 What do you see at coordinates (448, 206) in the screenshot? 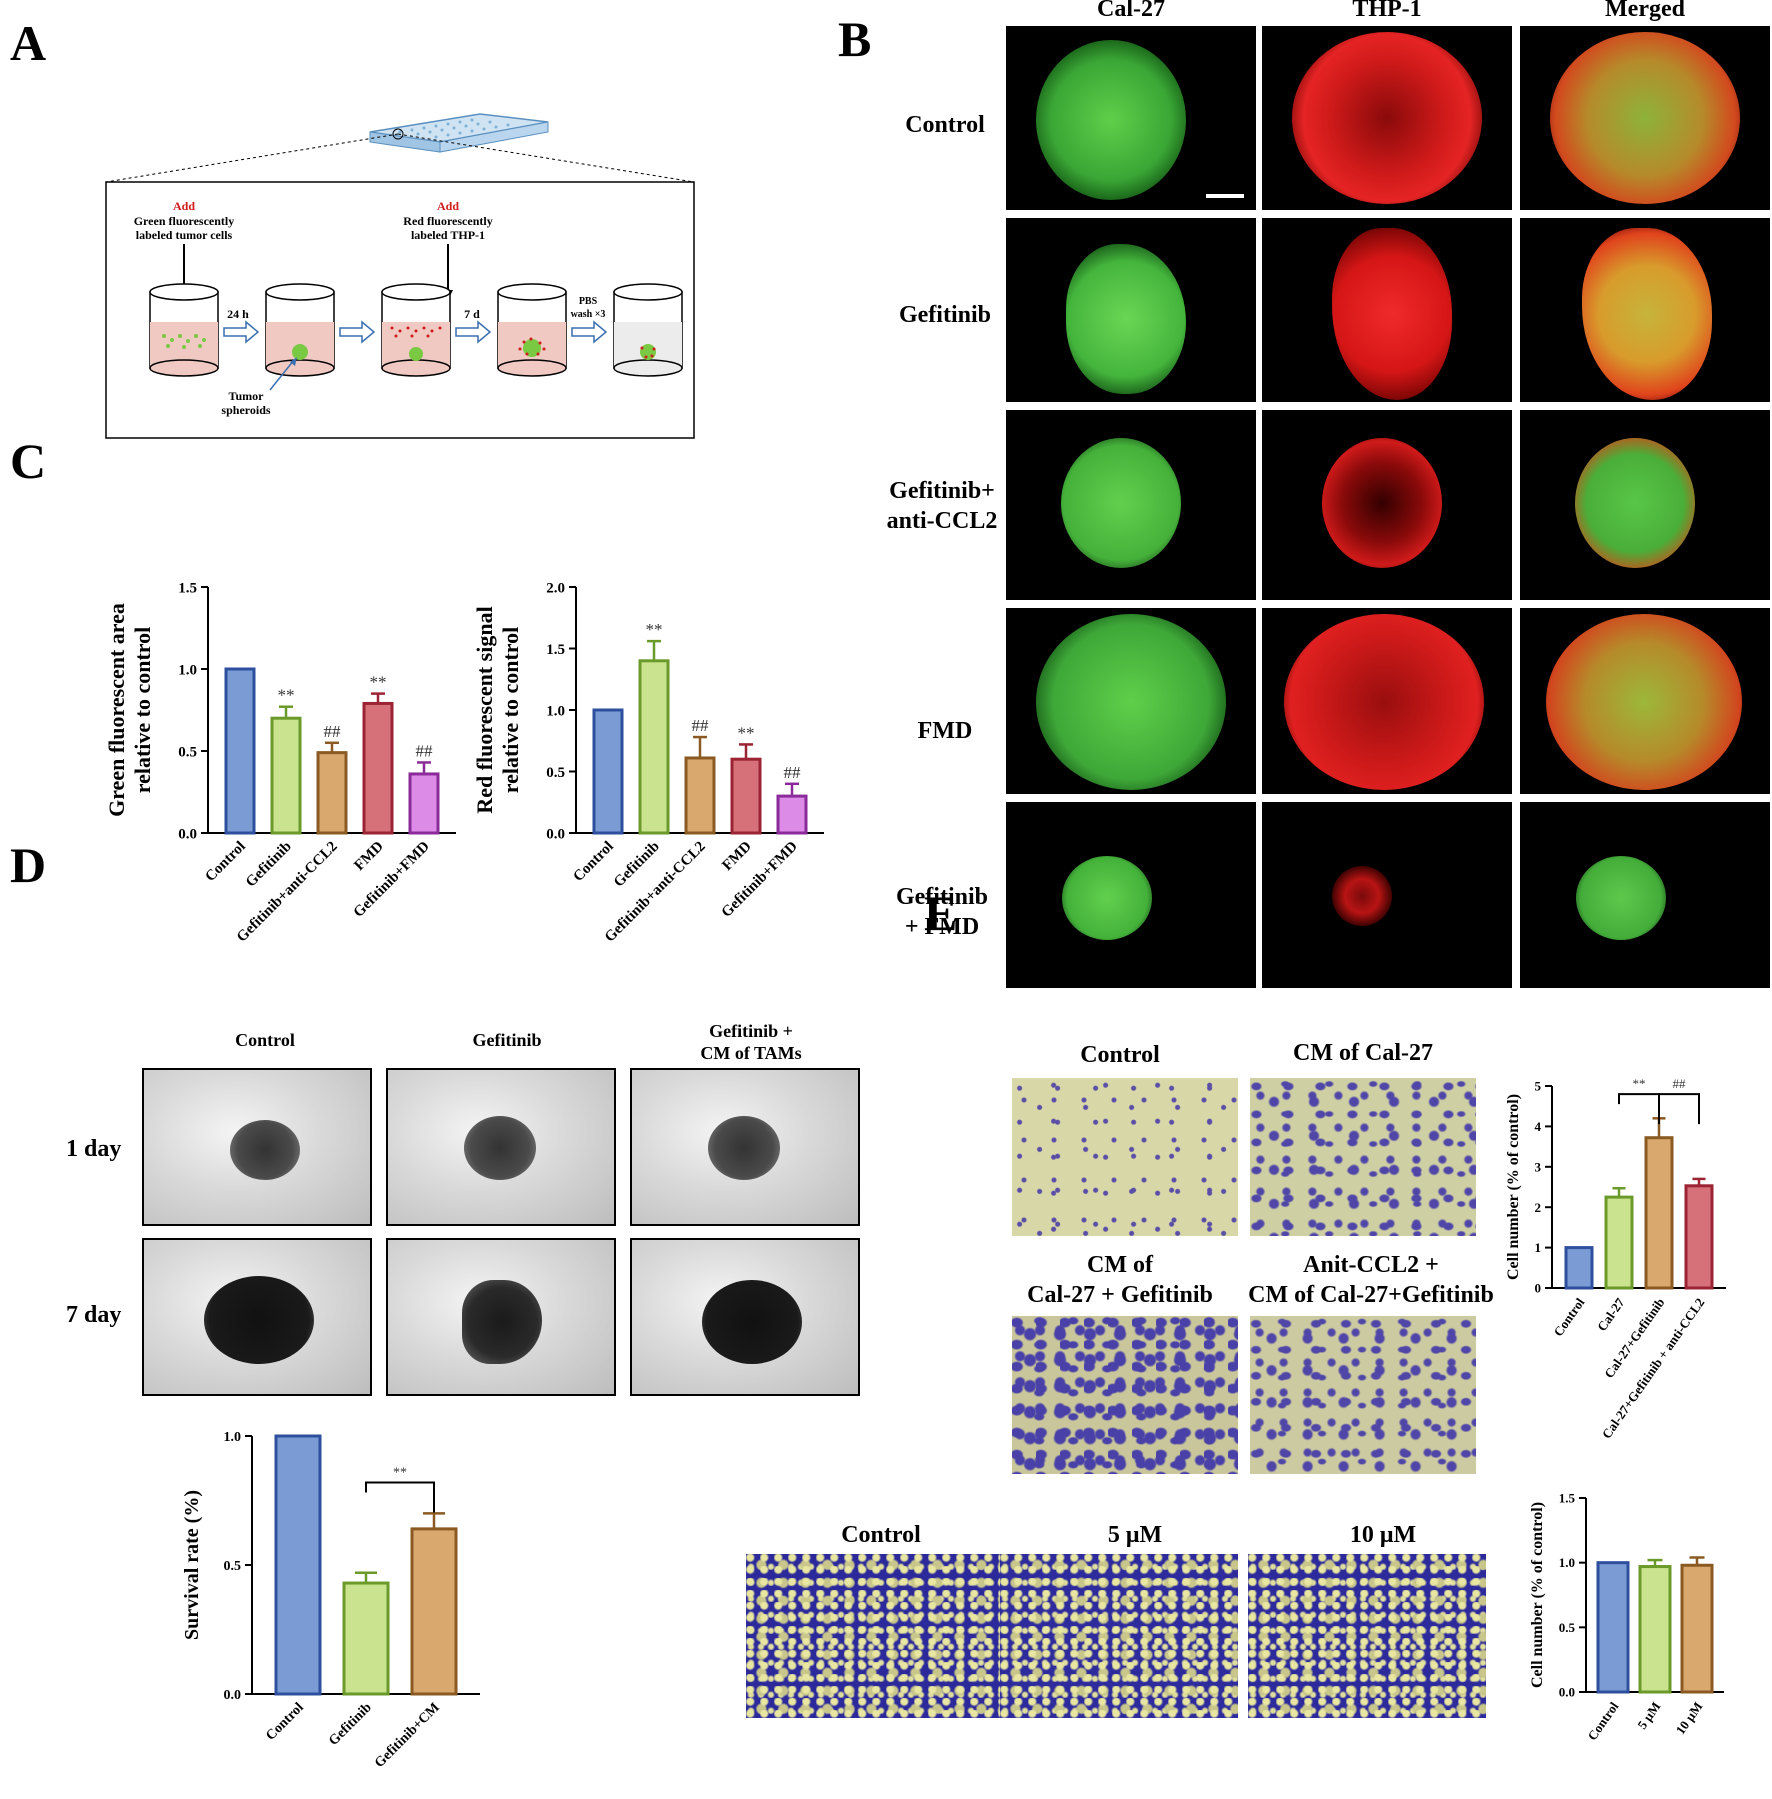
I see `add-label-2: Add` at bounding box center [448, 206].